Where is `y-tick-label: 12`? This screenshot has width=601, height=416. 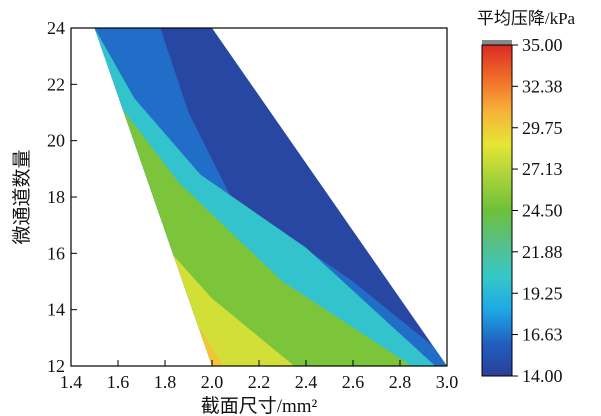
y-tick-label: 12 is located at coordinates (56, 366).